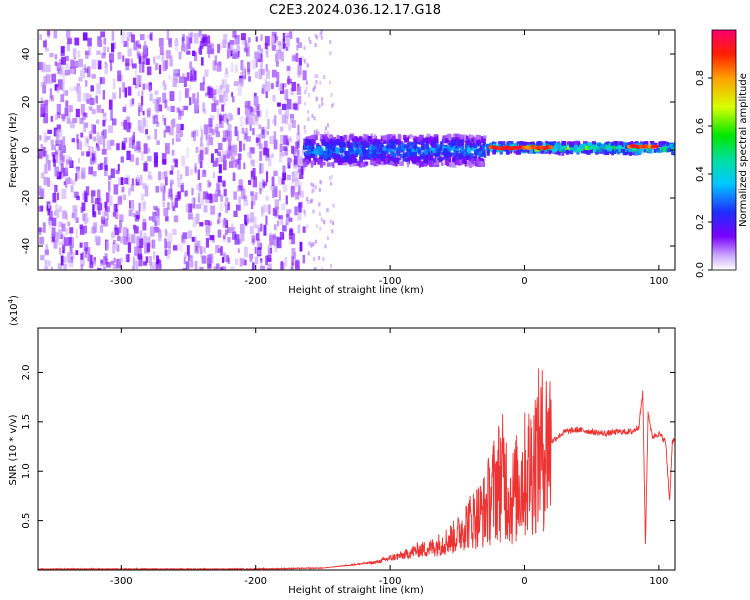 The width and height of the screenshot is (750, 600). What do you see at coordinates (13, 310) in the screenshot?
I see `svg-text: (x104)` at bounding box center [13, 310].